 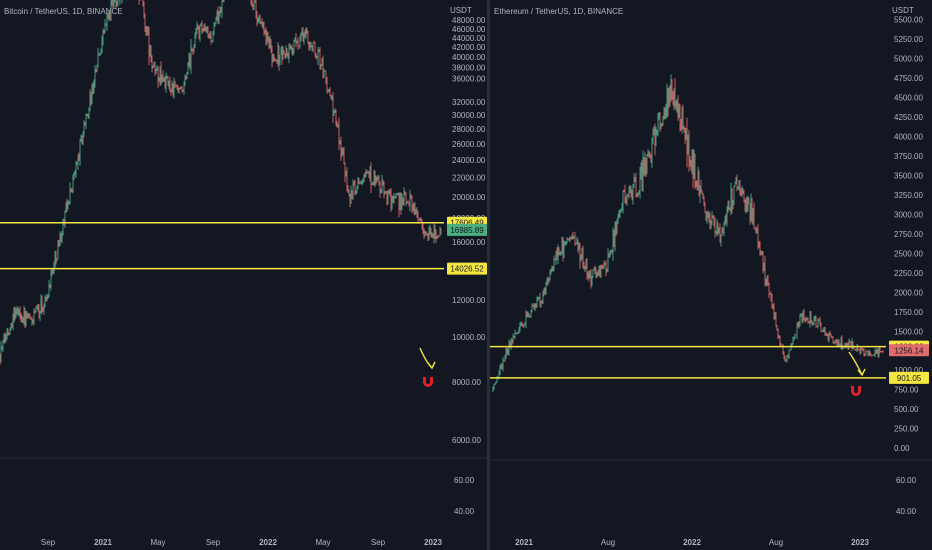 I want to click on price-axis-tick-label: 2750.00, so click(x=908, y=234).